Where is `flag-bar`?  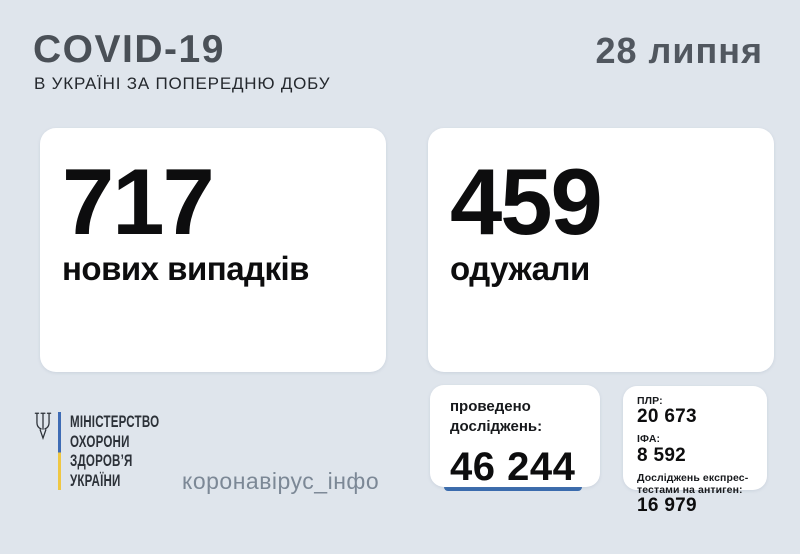 flag-bar is located at coordinates (59, 451).